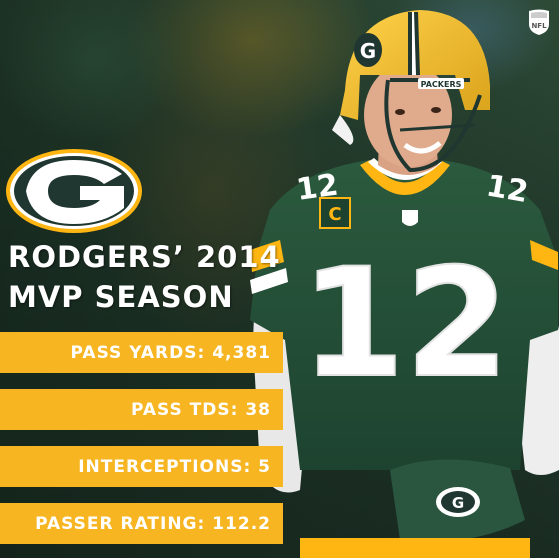  I want to click on stat-bar-pass-tds: PASS TDS: 38, so click(141, 409).